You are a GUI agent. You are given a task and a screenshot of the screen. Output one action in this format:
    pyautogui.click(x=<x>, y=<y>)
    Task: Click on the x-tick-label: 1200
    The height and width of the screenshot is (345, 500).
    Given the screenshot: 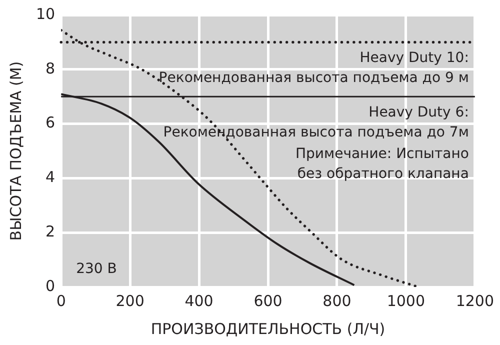 What is the action you would take?
    pyautogui.click(x=475, y=301)
    